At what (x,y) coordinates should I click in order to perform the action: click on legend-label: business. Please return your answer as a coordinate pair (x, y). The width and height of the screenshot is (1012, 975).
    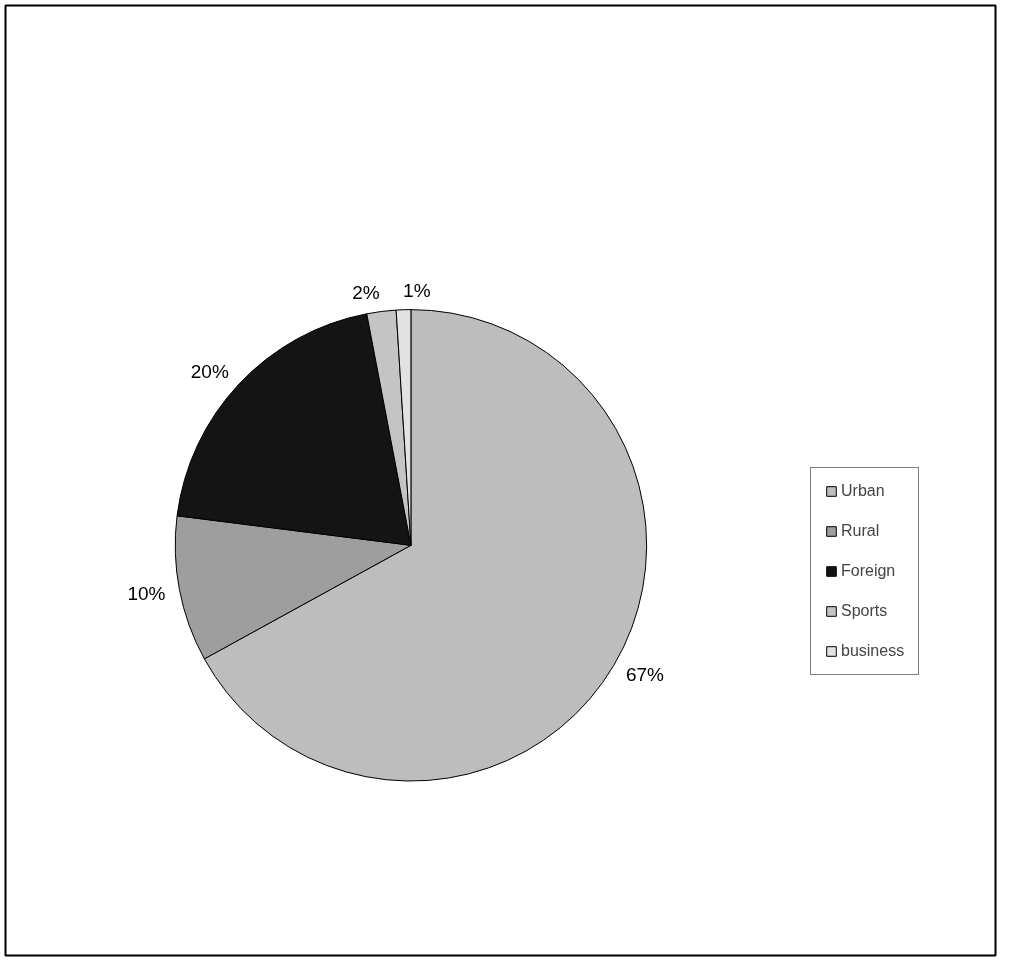
    Looking at the image, I should click on (873, 651).